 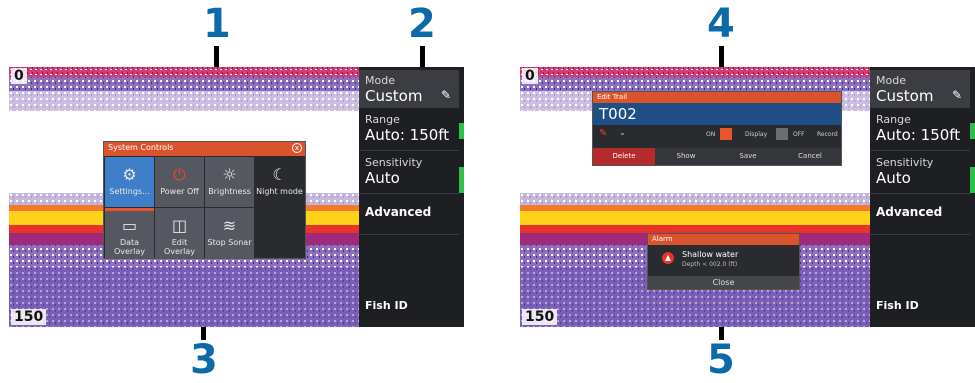 I want to click on chevron-down-icon: ⌄, so click(x=622, y=132).